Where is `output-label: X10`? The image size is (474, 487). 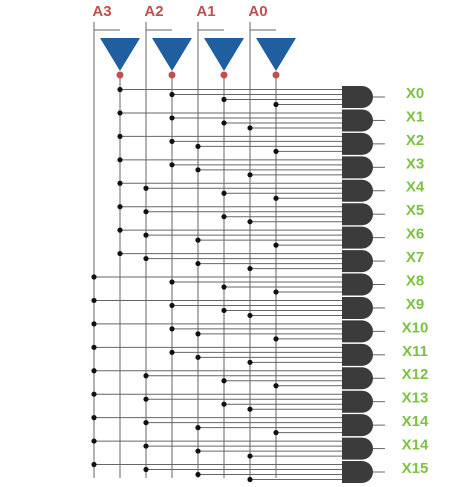
output-label: X10 is located at coordinates (415, 327).